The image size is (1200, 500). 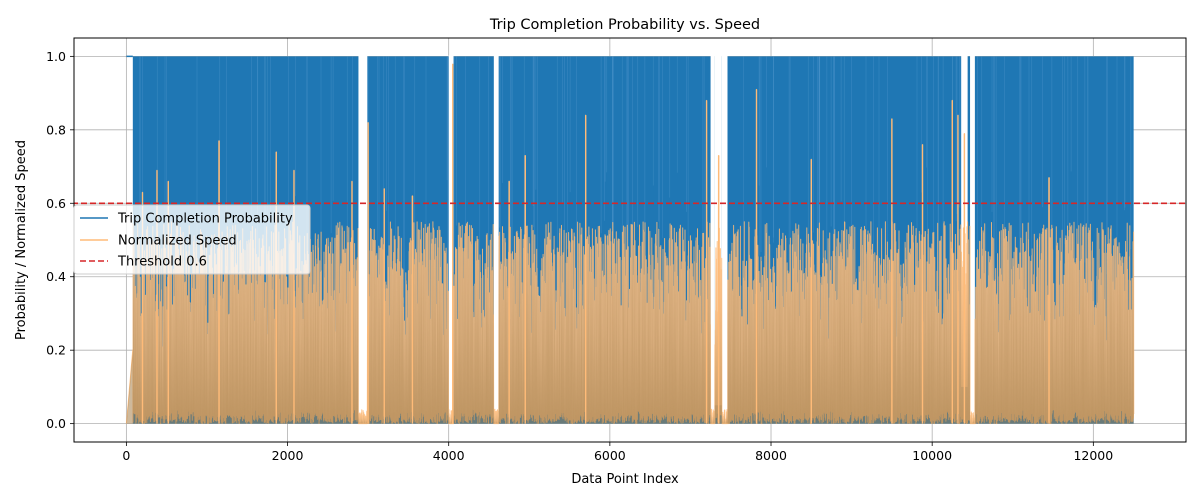 What do you see at coordinates (126, 455) in the screenshot?
I see `x-tick-label: 0` at bounding box center [126, 455].